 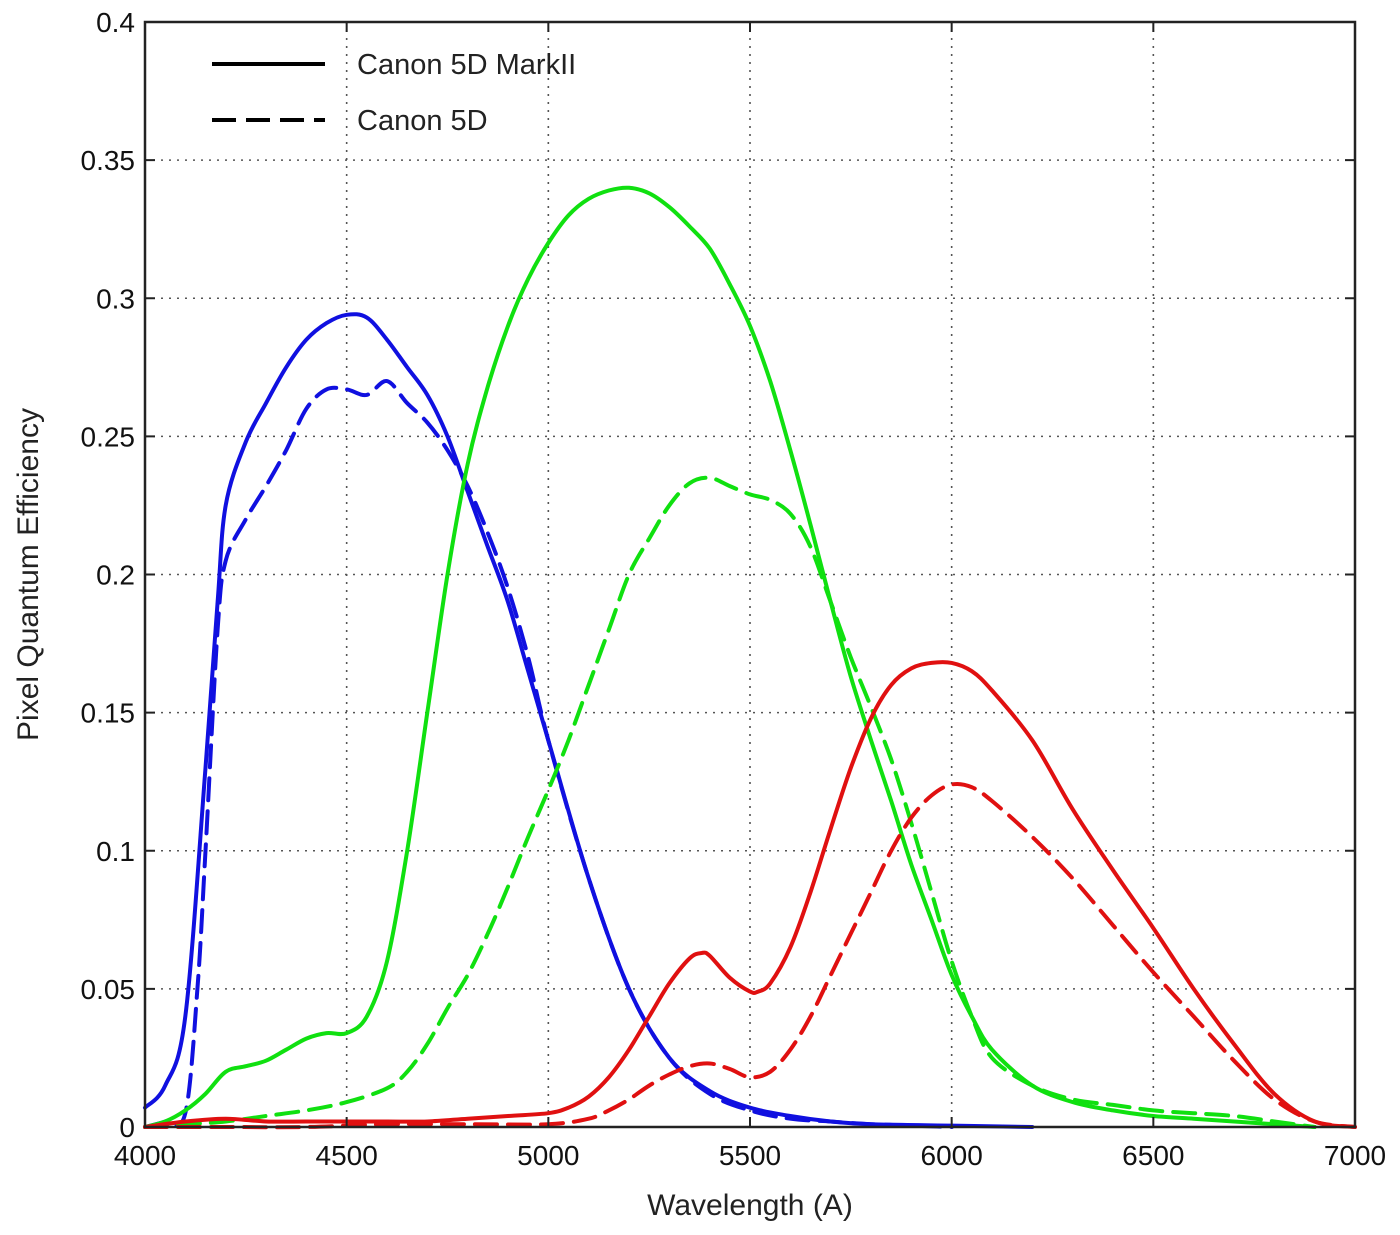 What do you see at coordinates (548, 1155) in the screenshot?
I see `x-tick-label: 5000` at bounding box center [548, 1155].